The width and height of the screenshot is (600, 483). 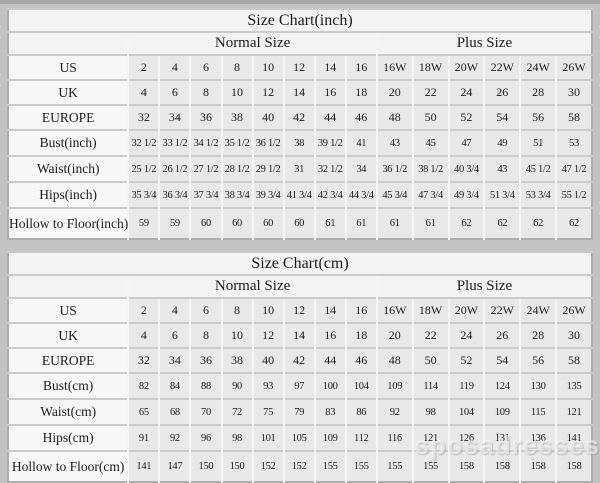 What do you see at coordinates (143, 411) in the screenshot?
I see `table-cell: 65` at bounding box center [143, 411].